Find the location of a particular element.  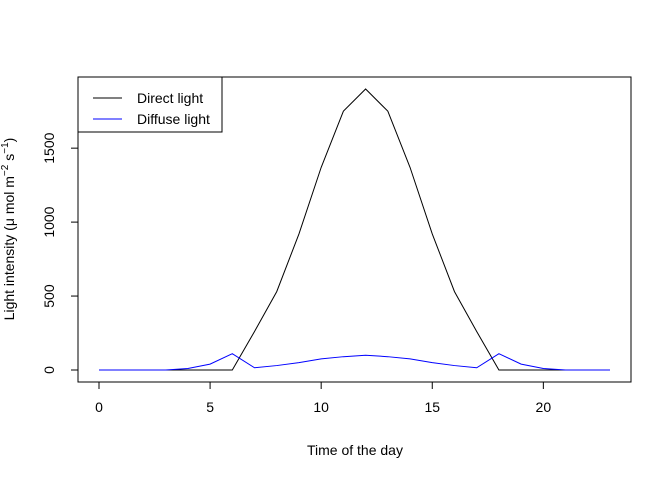

x-tick-label: 5 is located at coordinates (210, 407).